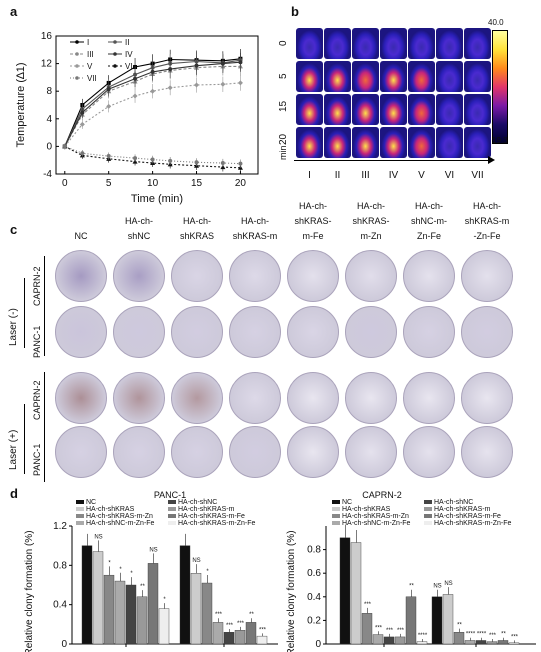  I want to click on legend-label-I: I, so click(88, 42).